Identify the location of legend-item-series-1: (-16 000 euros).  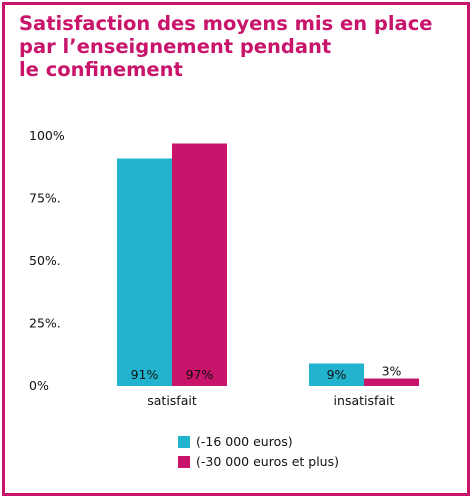
(258, 442).